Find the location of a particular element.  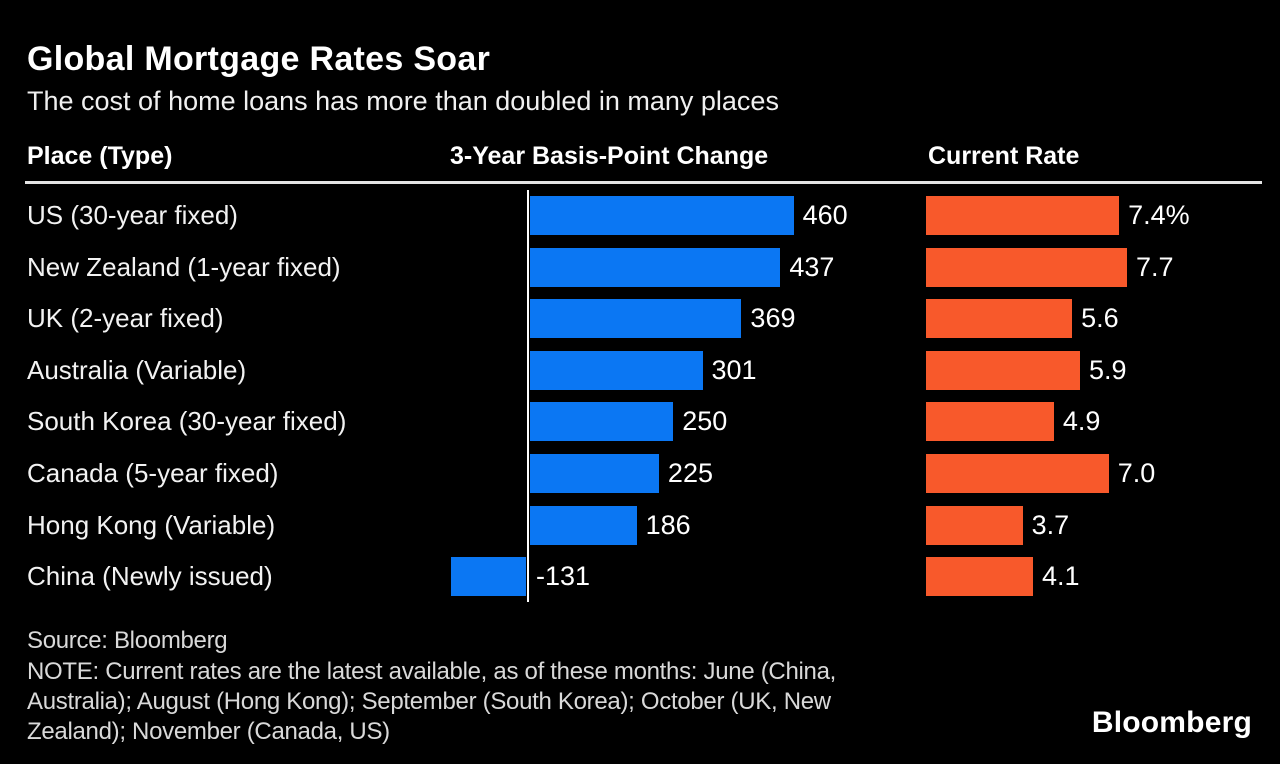

change-value: 460 is located at coordinates (825, 215).